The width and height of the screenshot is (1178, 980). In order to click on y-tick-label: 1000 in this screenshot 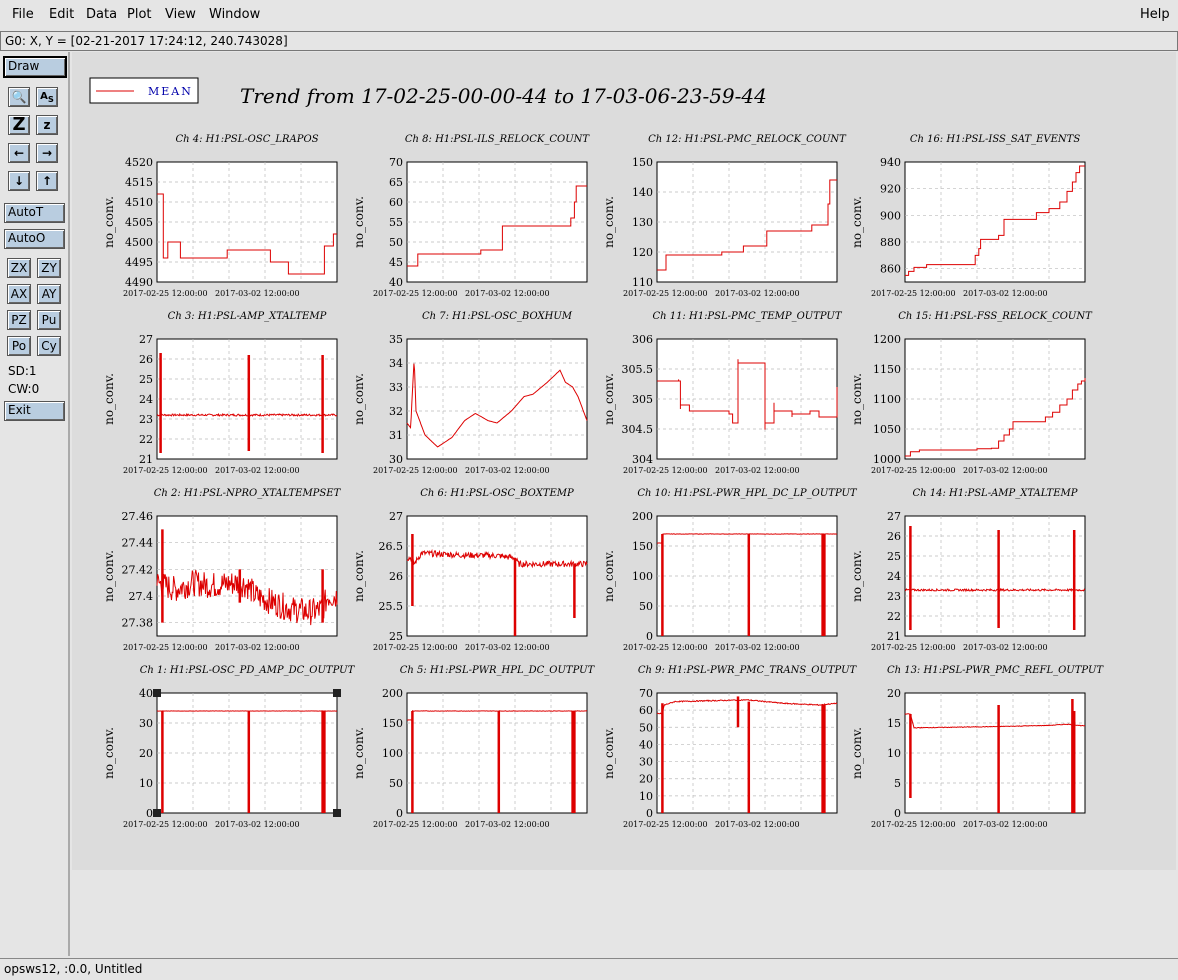, I will do `click(887, 459)`.